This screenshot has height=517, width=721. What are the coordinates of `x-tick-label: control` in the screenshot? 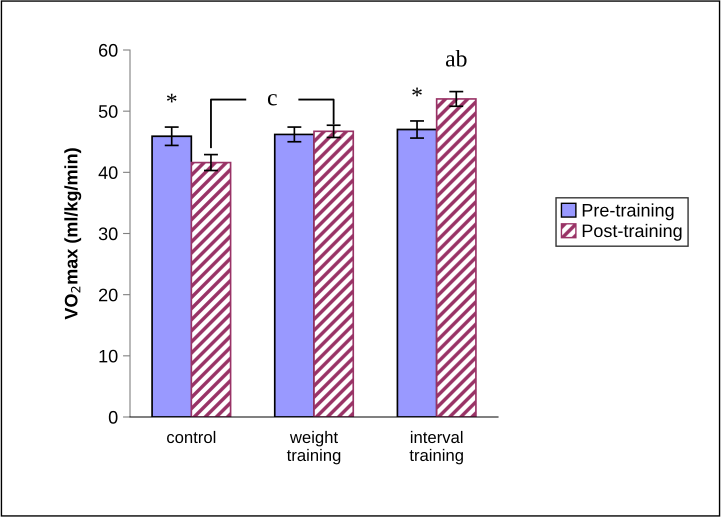 It's located at (191, 437).